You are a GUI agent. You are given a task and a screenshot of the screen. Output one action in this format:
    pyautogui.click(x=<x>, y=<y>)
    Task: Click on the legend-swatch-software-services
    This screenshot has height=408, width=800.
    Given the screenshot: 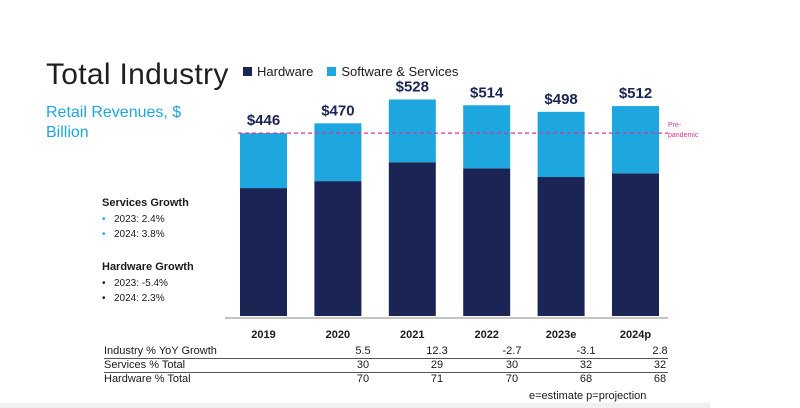 What is the action you would take?
    pyautogui.click(x=332, y=71)
    